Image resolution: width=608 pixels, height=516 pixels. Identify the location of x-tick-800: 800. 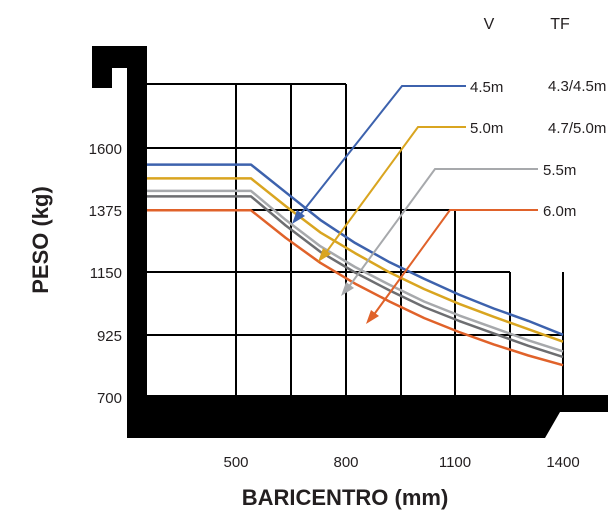
(345, 462).